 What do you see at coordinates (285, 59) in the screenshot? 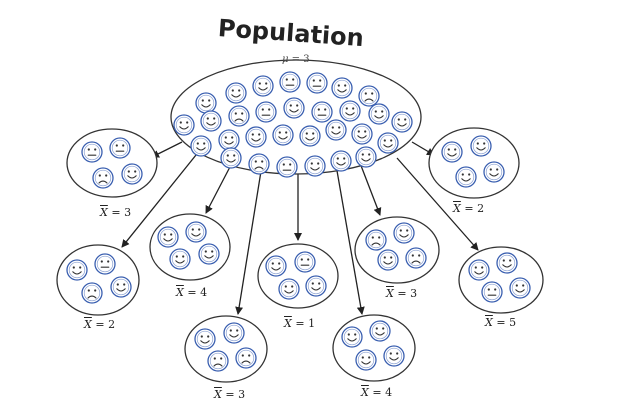
I see `mu-symbol: μ` at bounding box center [285, 59].